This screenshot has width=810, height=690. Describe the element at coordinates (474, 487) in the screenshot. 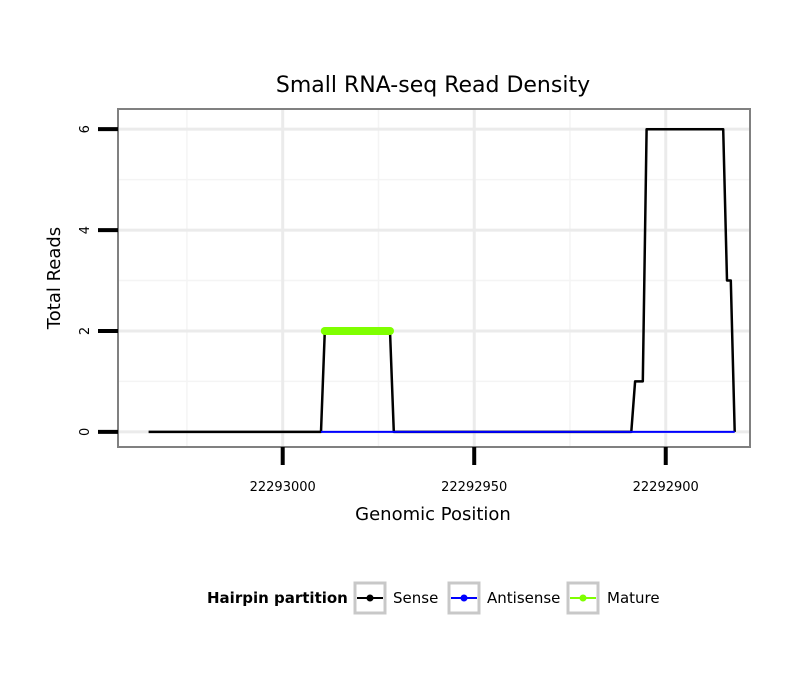

I see `x-tick-label: 22292950` at that location.